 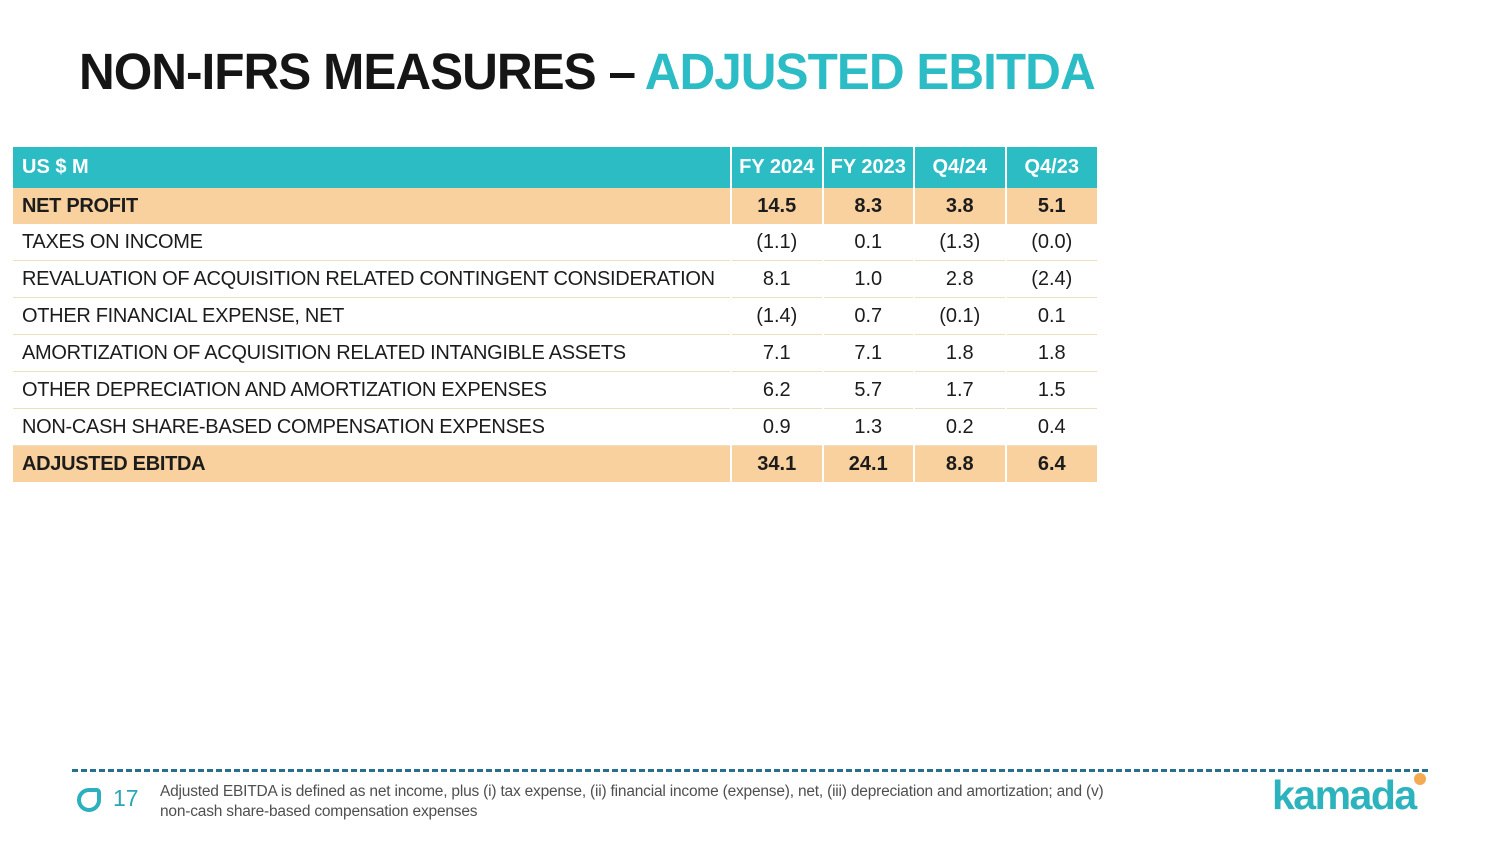 I want to click on table-header-row: US $ M FY 2024 FY 2023 Q4/24 Q4/23, so click(x=555, y=167).